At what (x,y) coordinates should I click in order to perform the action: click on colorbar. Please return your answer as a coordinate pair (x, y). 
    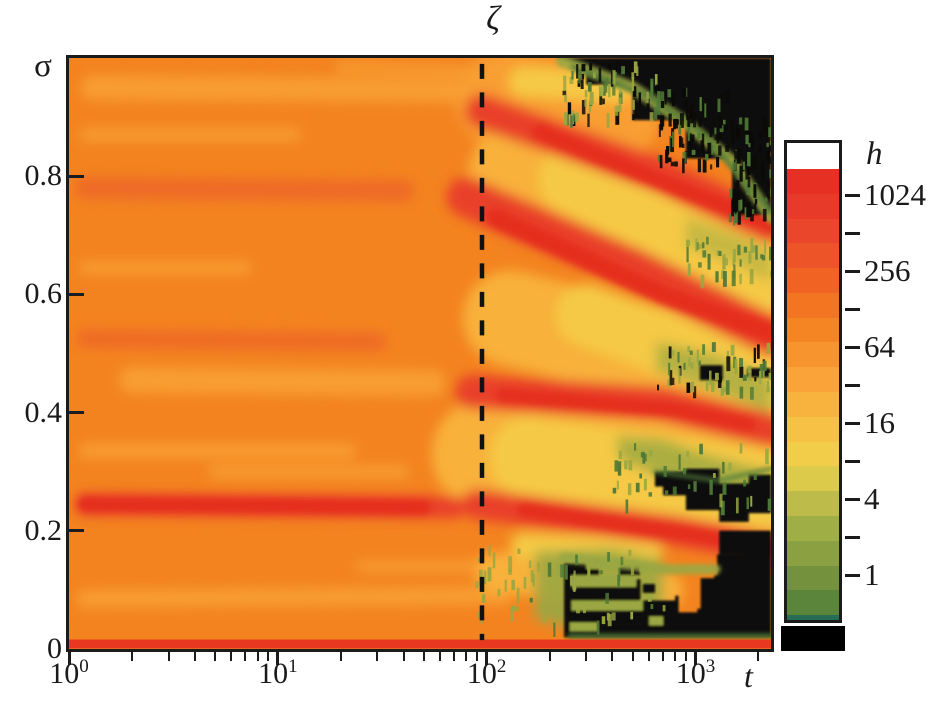
    Looking at the image, I should click on (813, 381).